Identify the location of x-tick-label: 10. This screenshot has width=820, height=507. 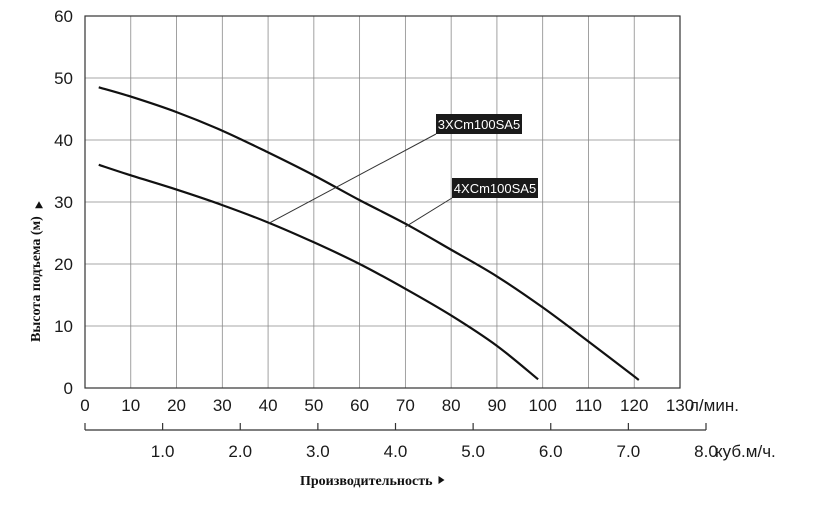
(130, 405).